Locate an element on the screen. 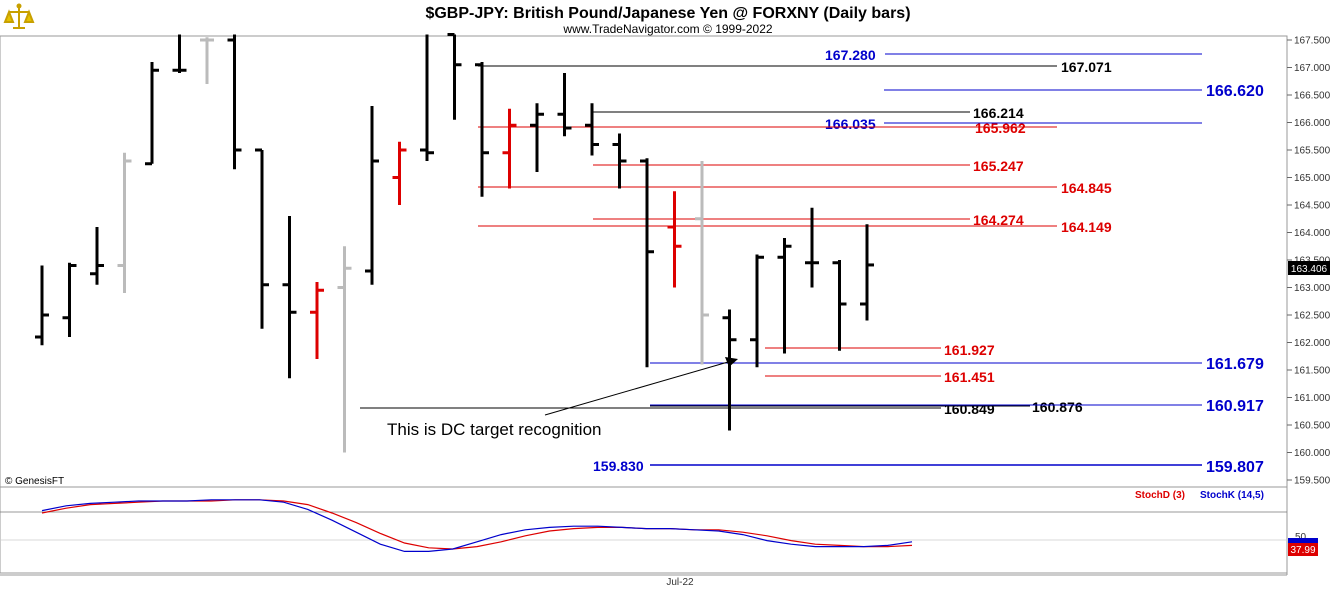  level-label: 159.807 is located at coordinates (1235, 467).